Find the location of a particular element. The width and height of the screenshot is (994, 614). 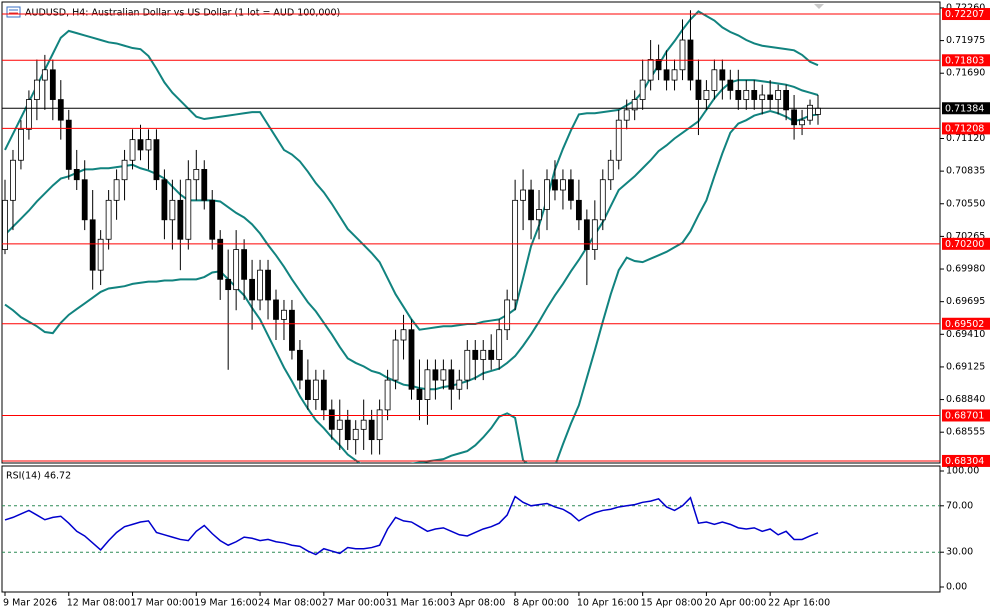

y-tick-label: 0.69410 is located at coordinates (965, 334).